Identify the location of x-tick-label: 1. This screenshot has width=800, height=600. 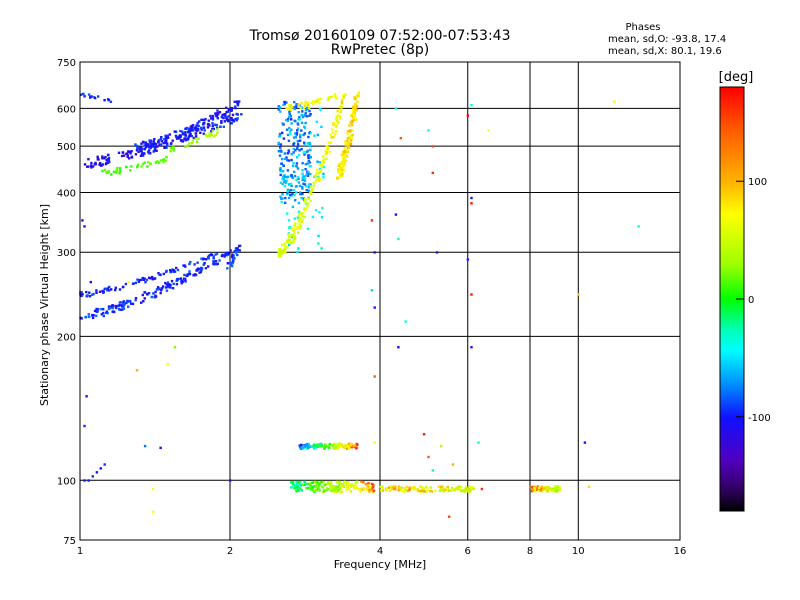
(80, 551).